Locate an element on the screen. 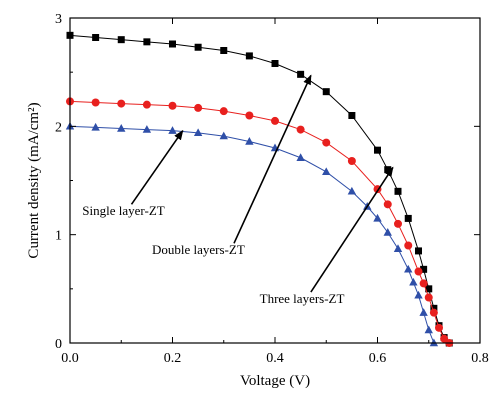 The width and height of the screenshot is (500, 407). y-axis-title: Current density (mA/cm²) is located at coordinates (34, 180).